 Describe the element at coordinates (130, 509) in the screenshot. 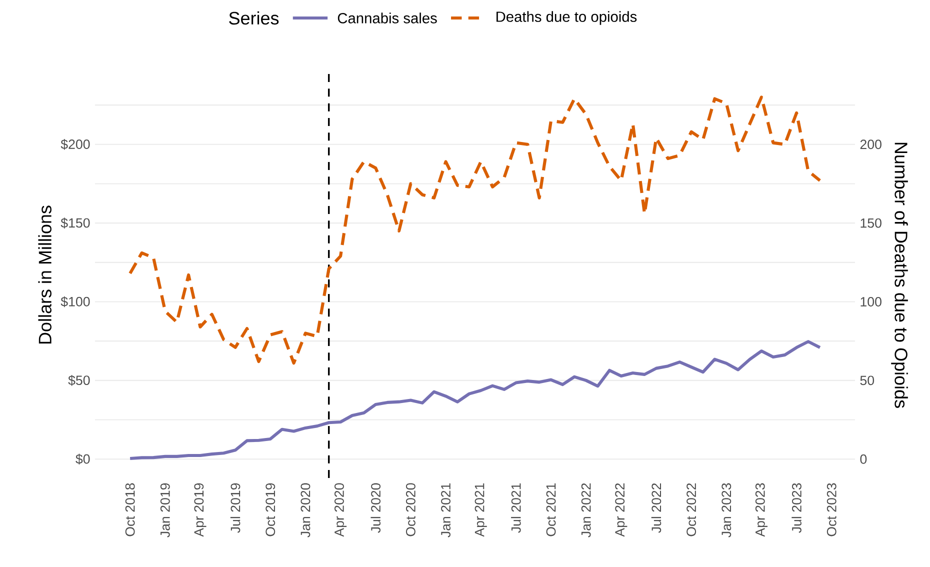

I see `x-tick-label: Oct 2018` at that location.